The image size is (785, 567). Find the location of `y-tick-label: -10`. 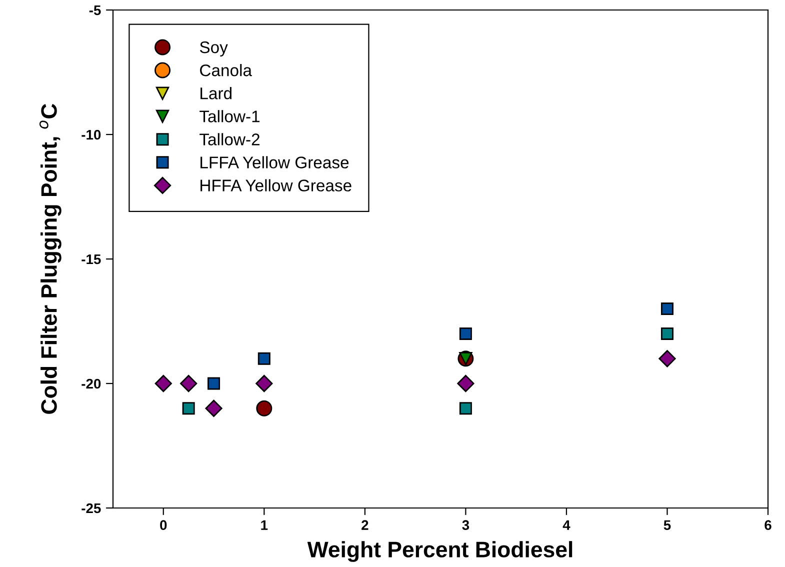

y-tick-label: -10 is located at coordinates (91, 135).